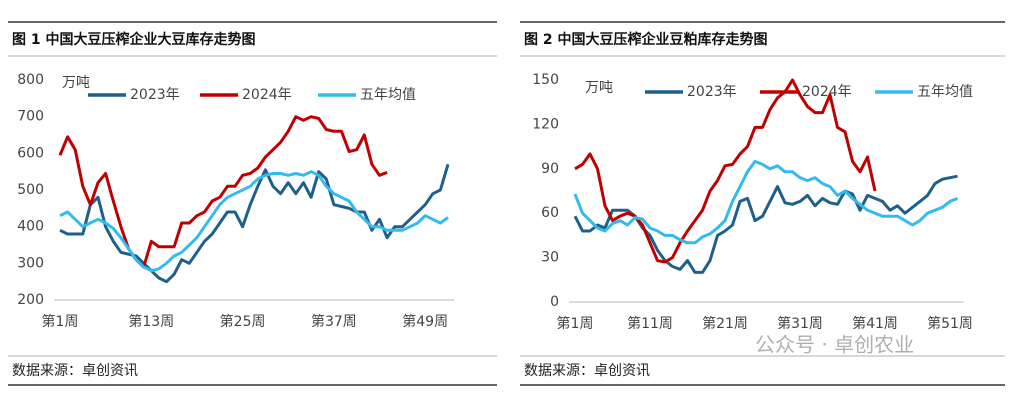 The height and width of the screenshot is (405, 1017). I want to click on x-tick-label: 第13周, so click(151, 321).